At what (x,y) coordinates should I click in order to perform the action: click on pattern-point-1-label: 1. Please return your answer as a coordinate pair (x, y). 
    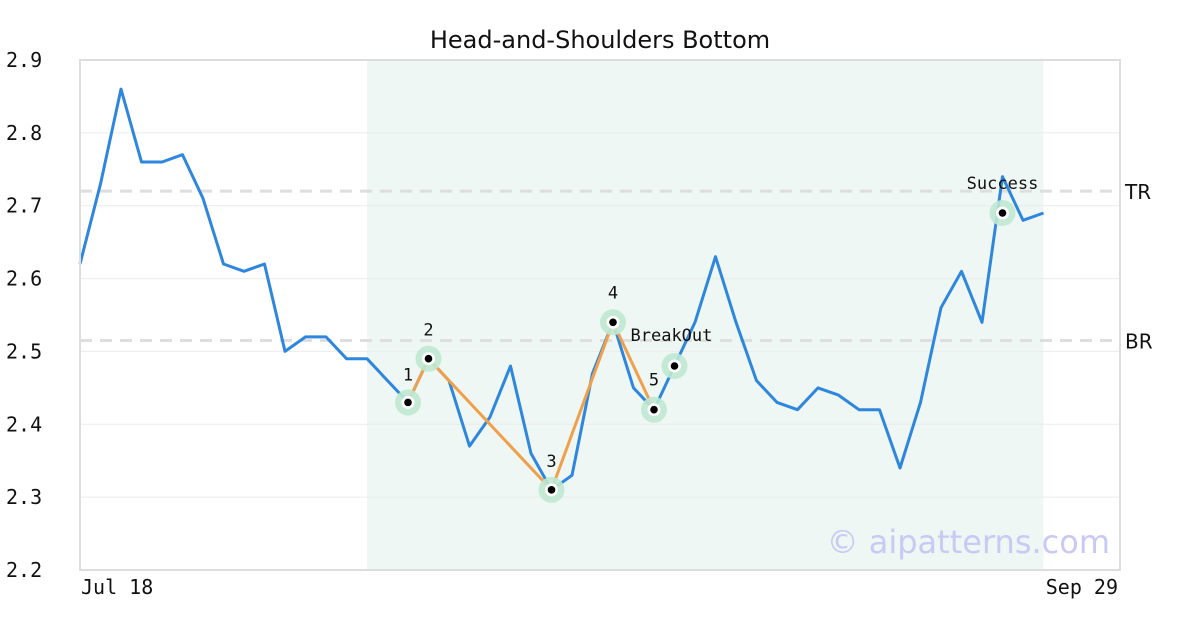
    Looking at the image, I should click on (408, 375).